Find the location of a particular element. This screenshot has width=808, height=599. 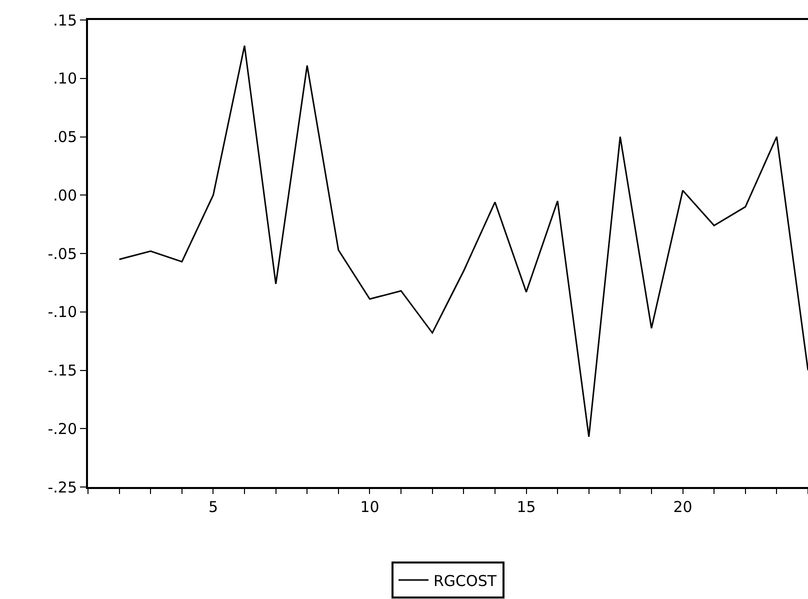

x-tick-label: 10 is located at coordinates (370, 507).